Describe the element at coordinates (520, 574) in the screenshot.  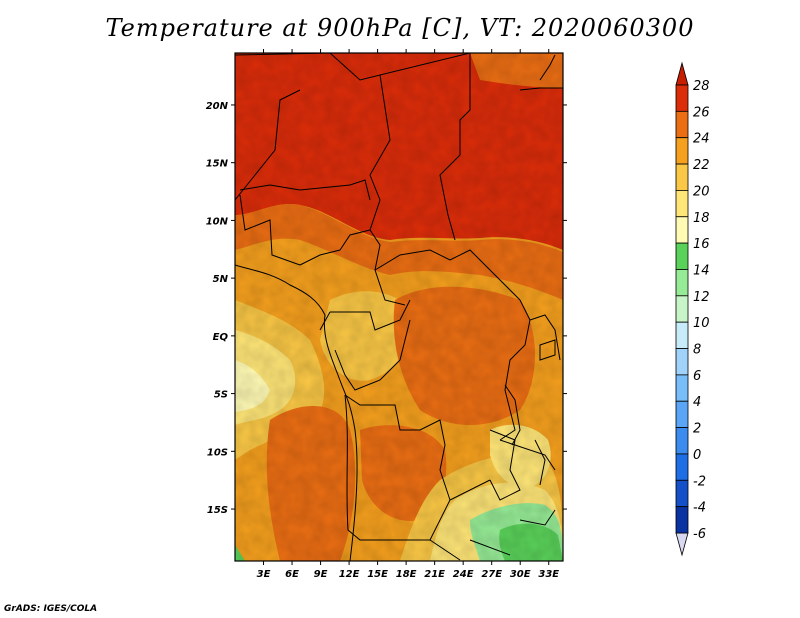
I see `lon-tick-label: 30E` at that location.